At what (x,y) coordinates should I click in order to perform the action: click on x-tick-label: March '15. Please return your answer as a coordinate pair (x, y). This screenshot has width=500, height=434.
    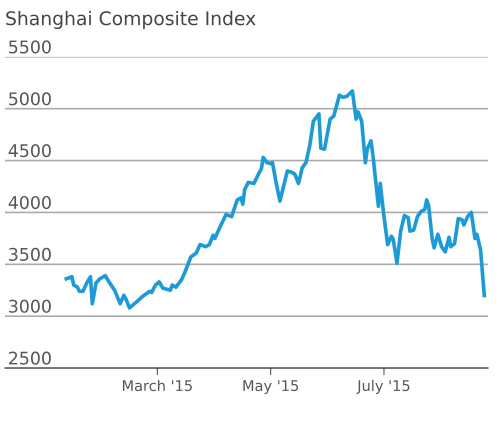
    Looking at the image, I should click on (157, 386).